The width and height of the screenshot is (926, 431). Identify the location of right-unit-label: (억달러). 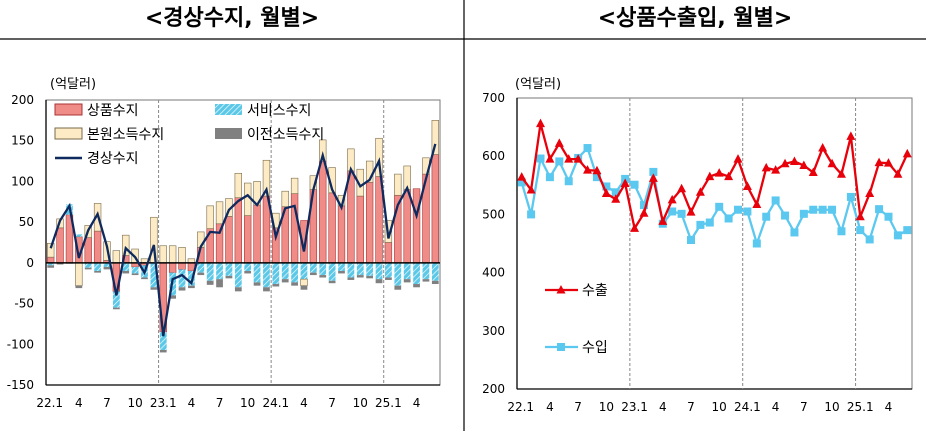
(538, 84).